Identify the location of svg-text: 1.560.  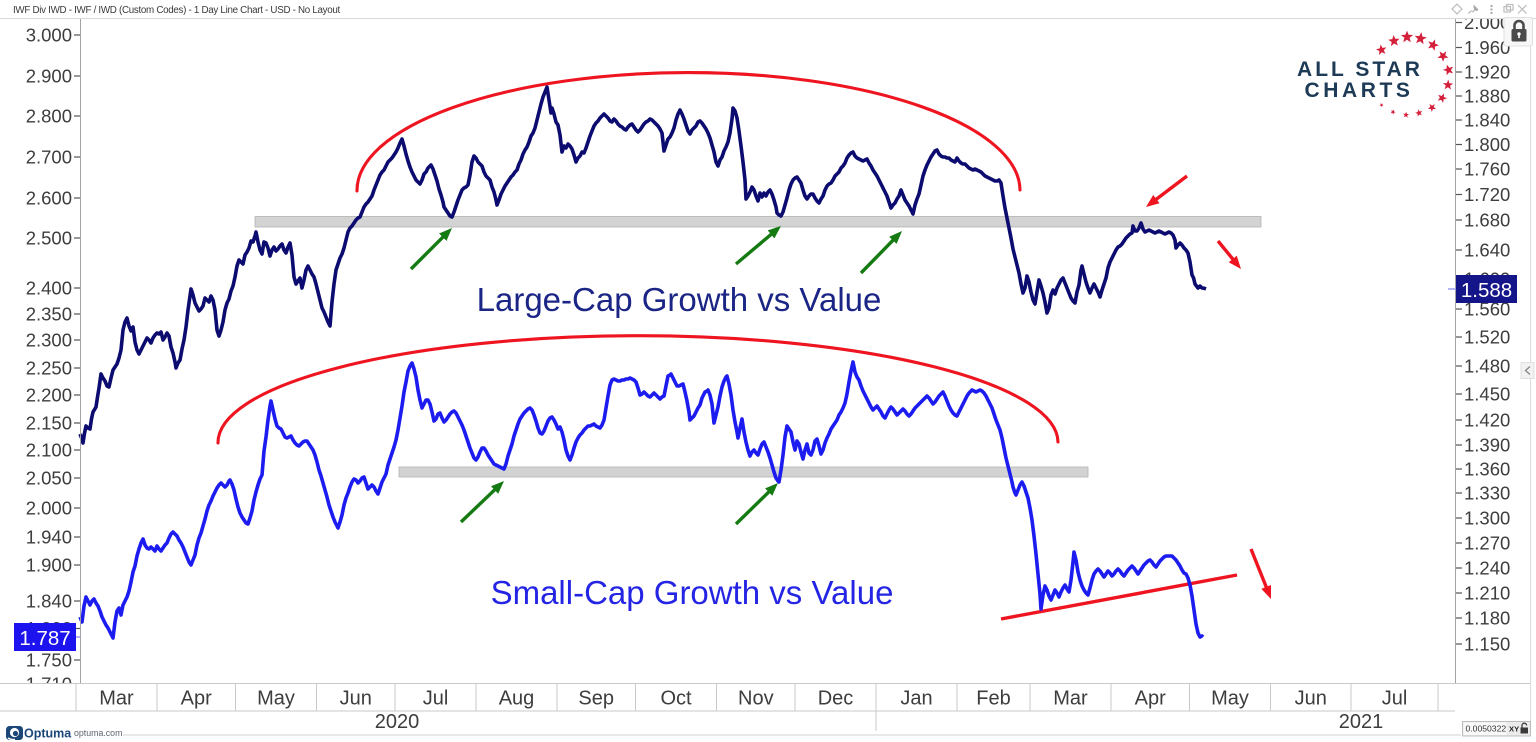
(1487, 309).